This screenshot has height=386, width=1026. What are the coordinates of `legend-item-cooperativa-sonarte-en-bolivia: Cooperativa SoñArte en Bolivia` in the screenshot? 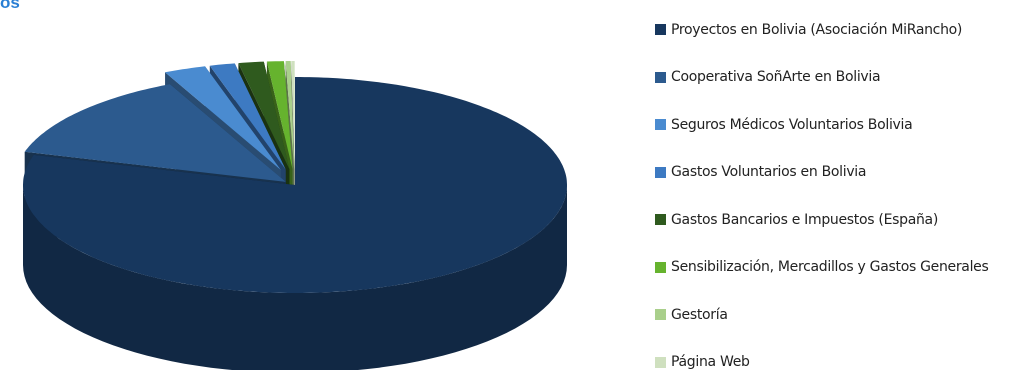 It's located at (822, 78).